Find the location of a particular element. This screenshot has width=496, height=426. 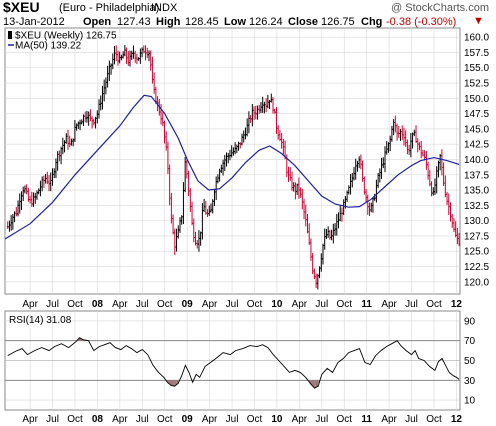

chg-label: Chg is located at coordinates (372, 22).